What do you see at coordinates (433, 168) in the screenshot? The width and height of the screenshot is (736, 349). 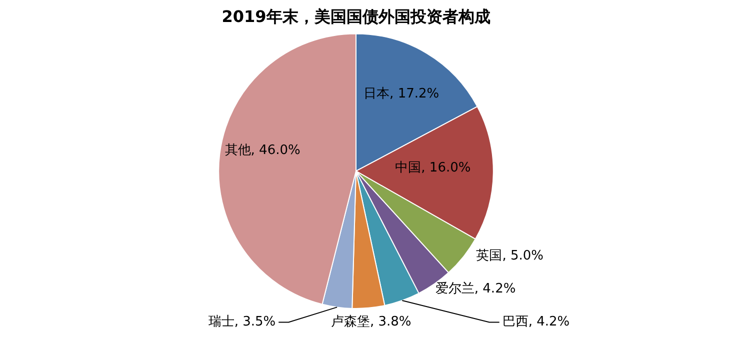 I see `slice-label: 中国, 16.0%` at bounding box center [433, 168].